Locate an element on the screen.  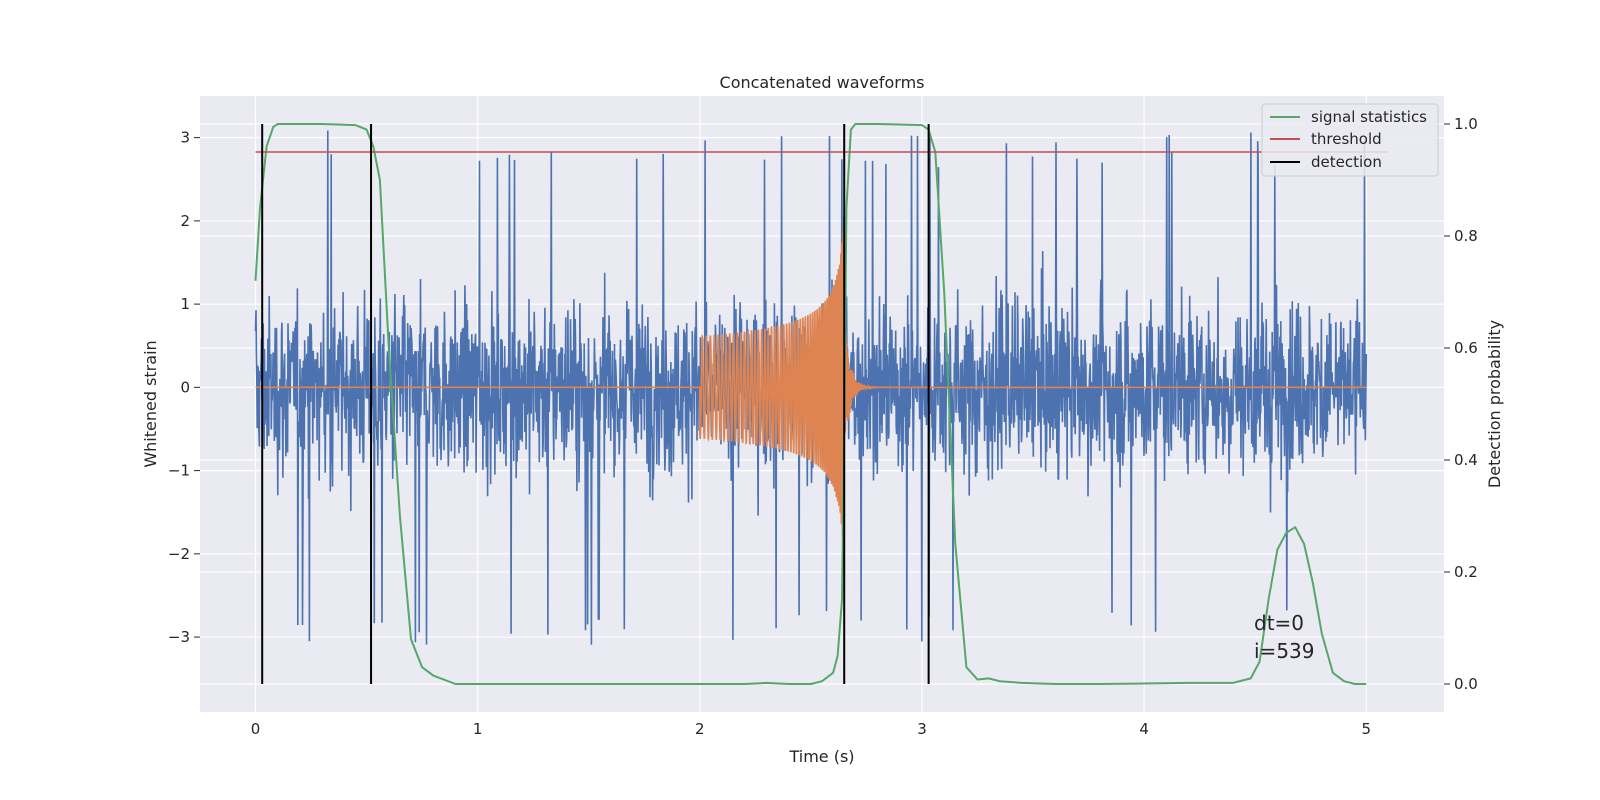
y2-tick-label: 1.0 is located at coordinates (1466, 124).